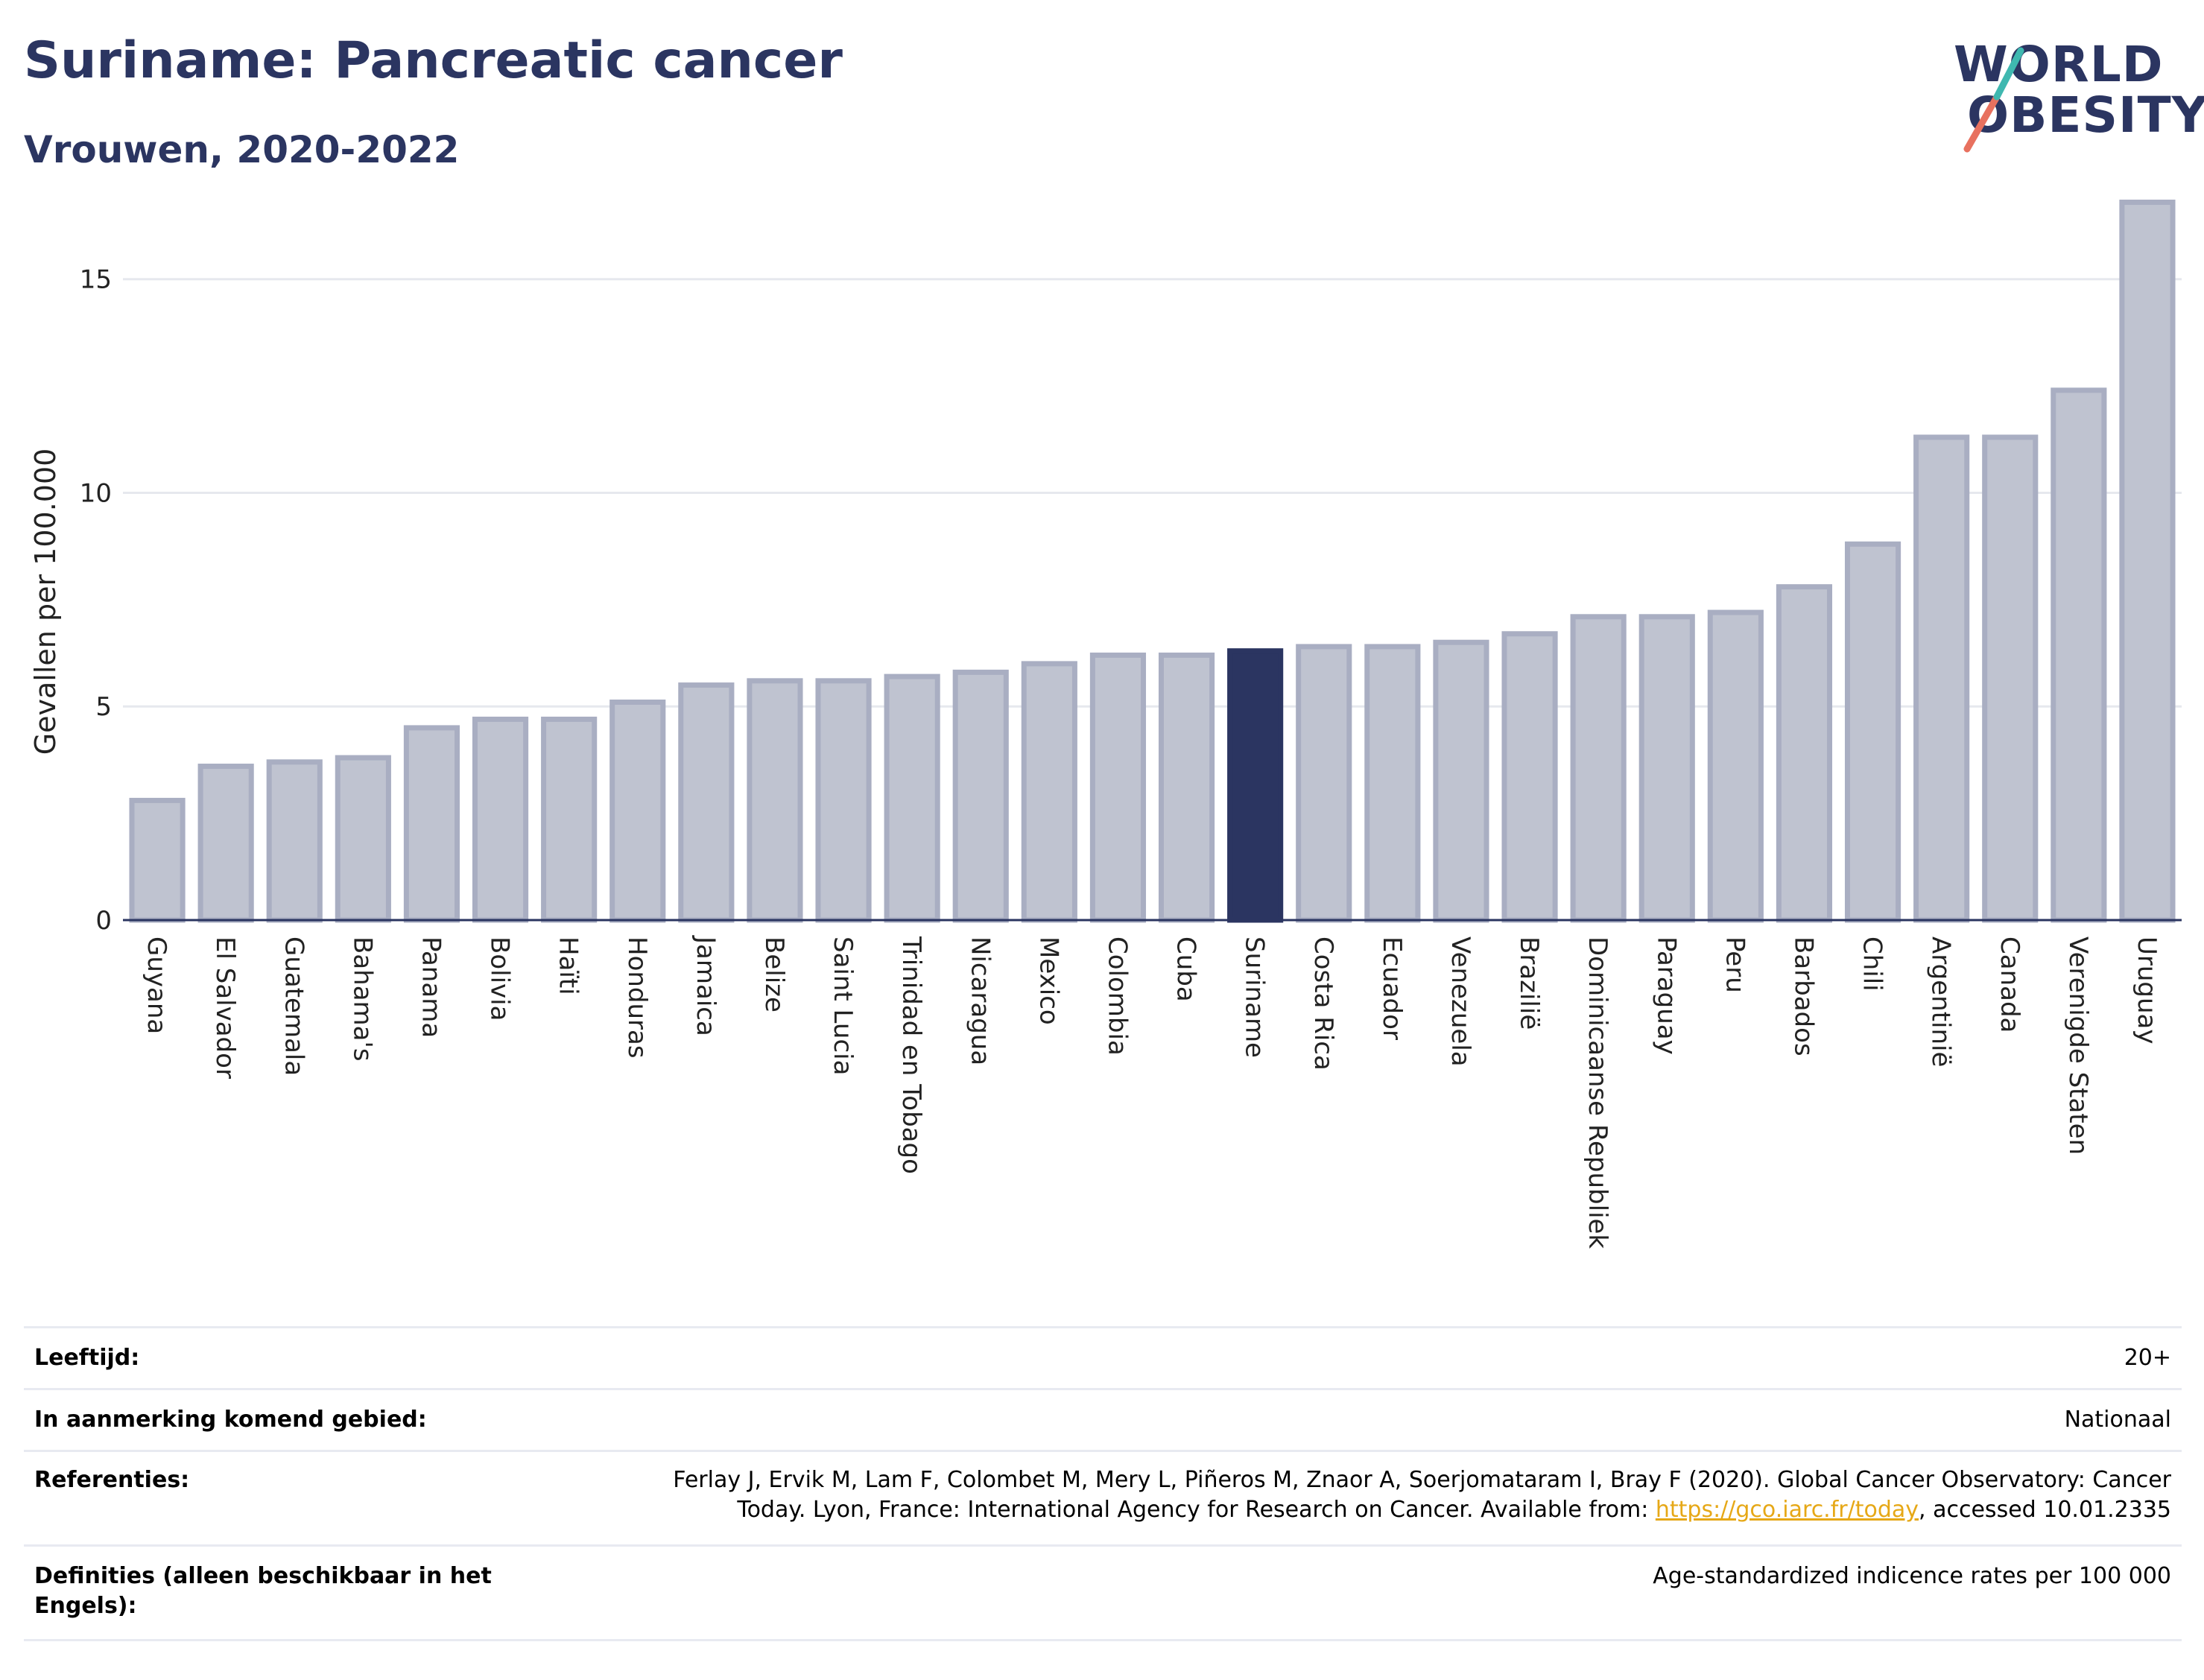 Image resolution: width=2204 pixels, height=1680 pixels. What do you see at coordinates (1392, 988) in the screenshot?
I see `x-tick-label: Ecuador` at bounding box center [1392, 988].